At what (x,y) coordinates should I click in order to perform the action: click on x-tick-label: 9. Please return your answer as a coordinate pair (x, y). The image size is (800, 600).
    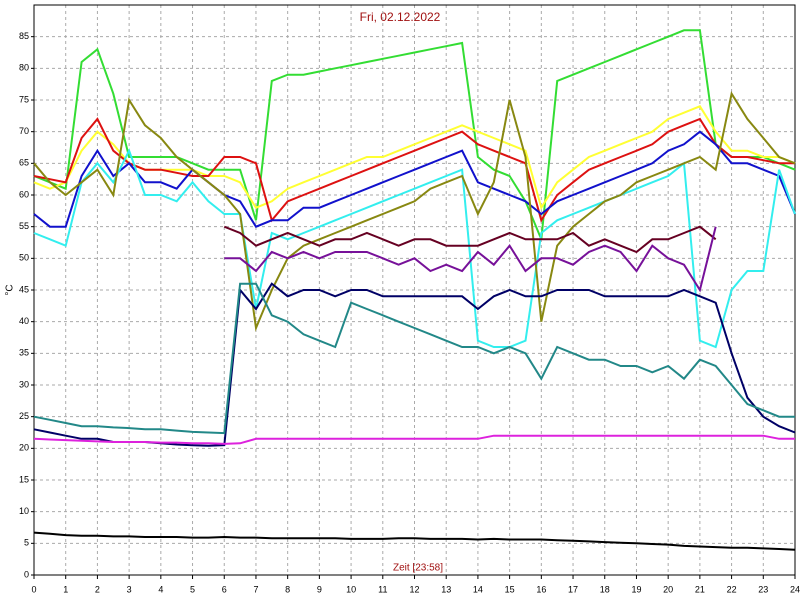
    Looking at the image, I should click on (319, 589).